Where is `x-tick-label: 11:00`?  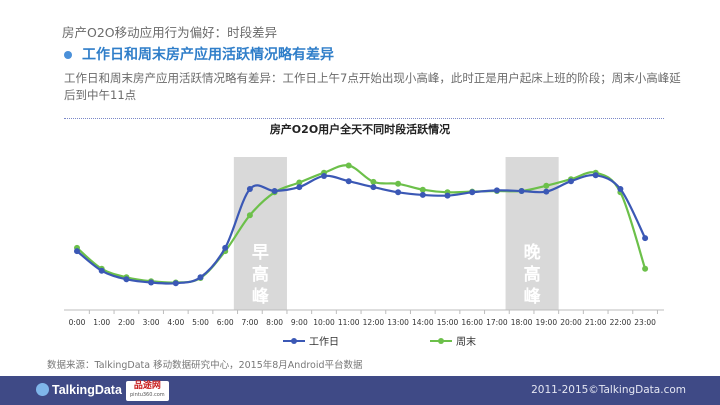
x-tick-label: 11:00 is located at coordinates (349, 322).